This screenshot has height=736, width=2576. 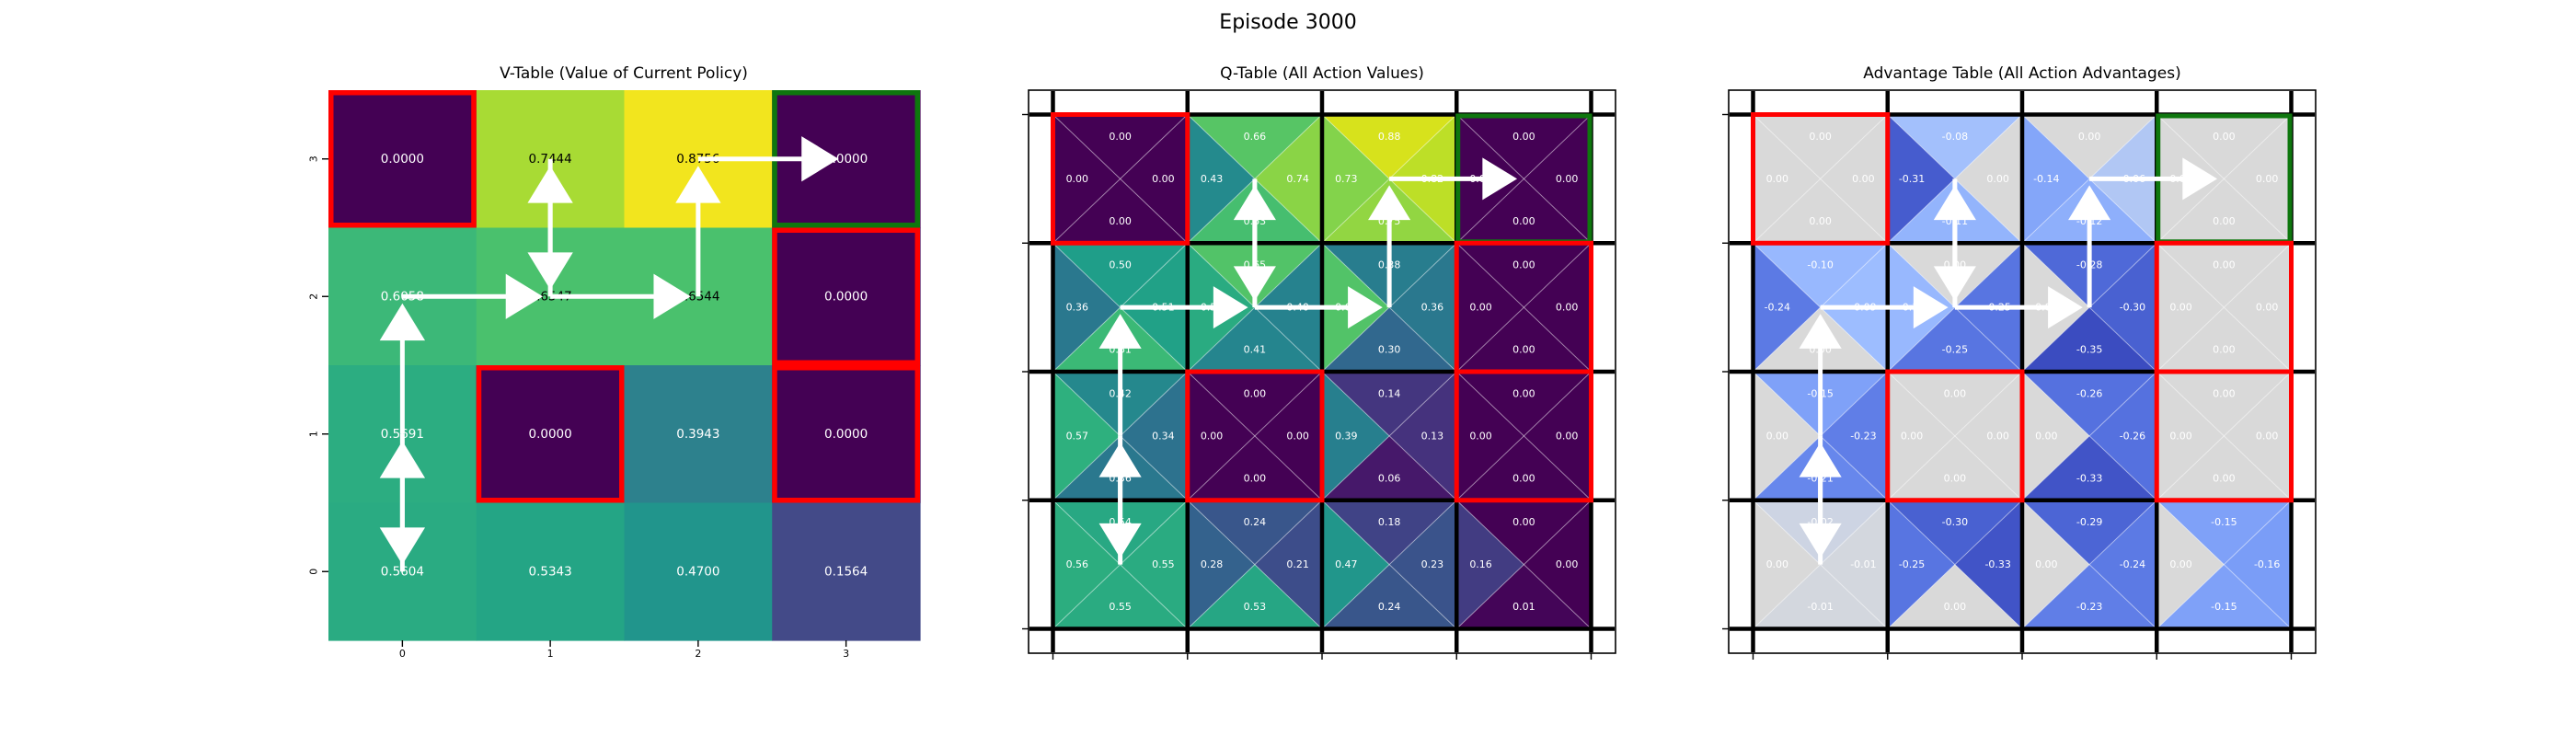 I want to click on q-table-tri-c3r1-left, so click(x=1490, y=436).